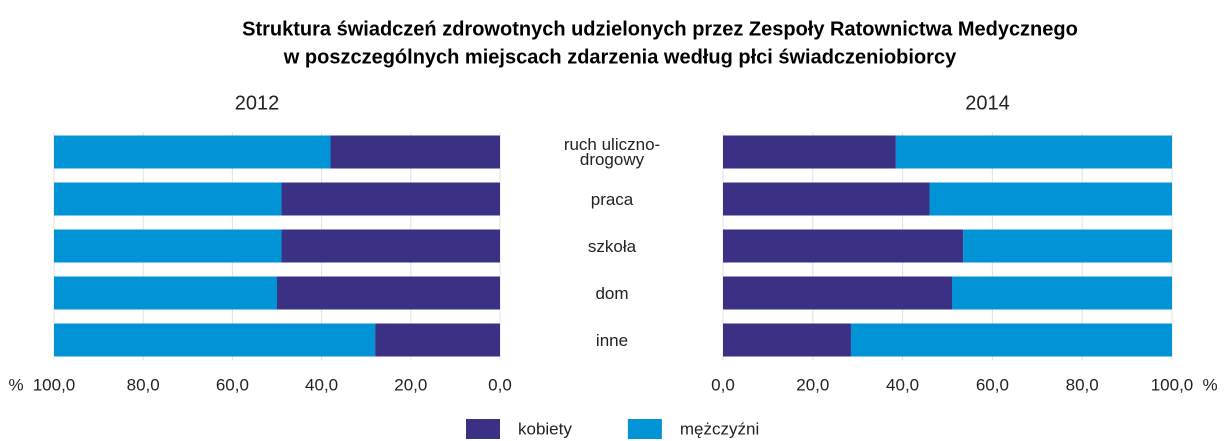 Image resolution: width=1224 pixels, height=441 pixels. What do you see at coordinates (612, 246) in the screenshot?
I see `category-label: szkoła` at bounding box center [612, 246].